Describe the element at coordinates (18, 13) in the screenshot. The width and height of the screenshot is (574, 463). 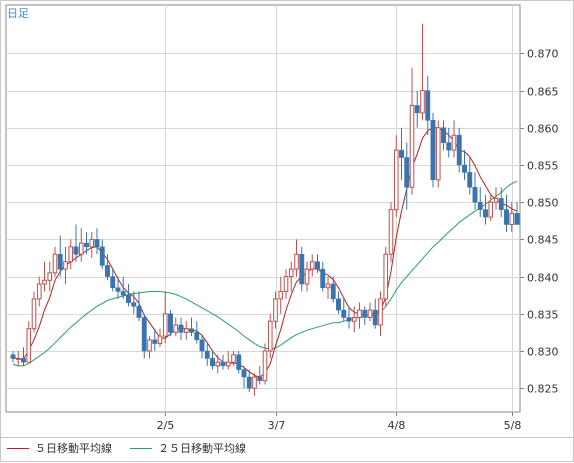
I see `period-label: 日足` at that location.